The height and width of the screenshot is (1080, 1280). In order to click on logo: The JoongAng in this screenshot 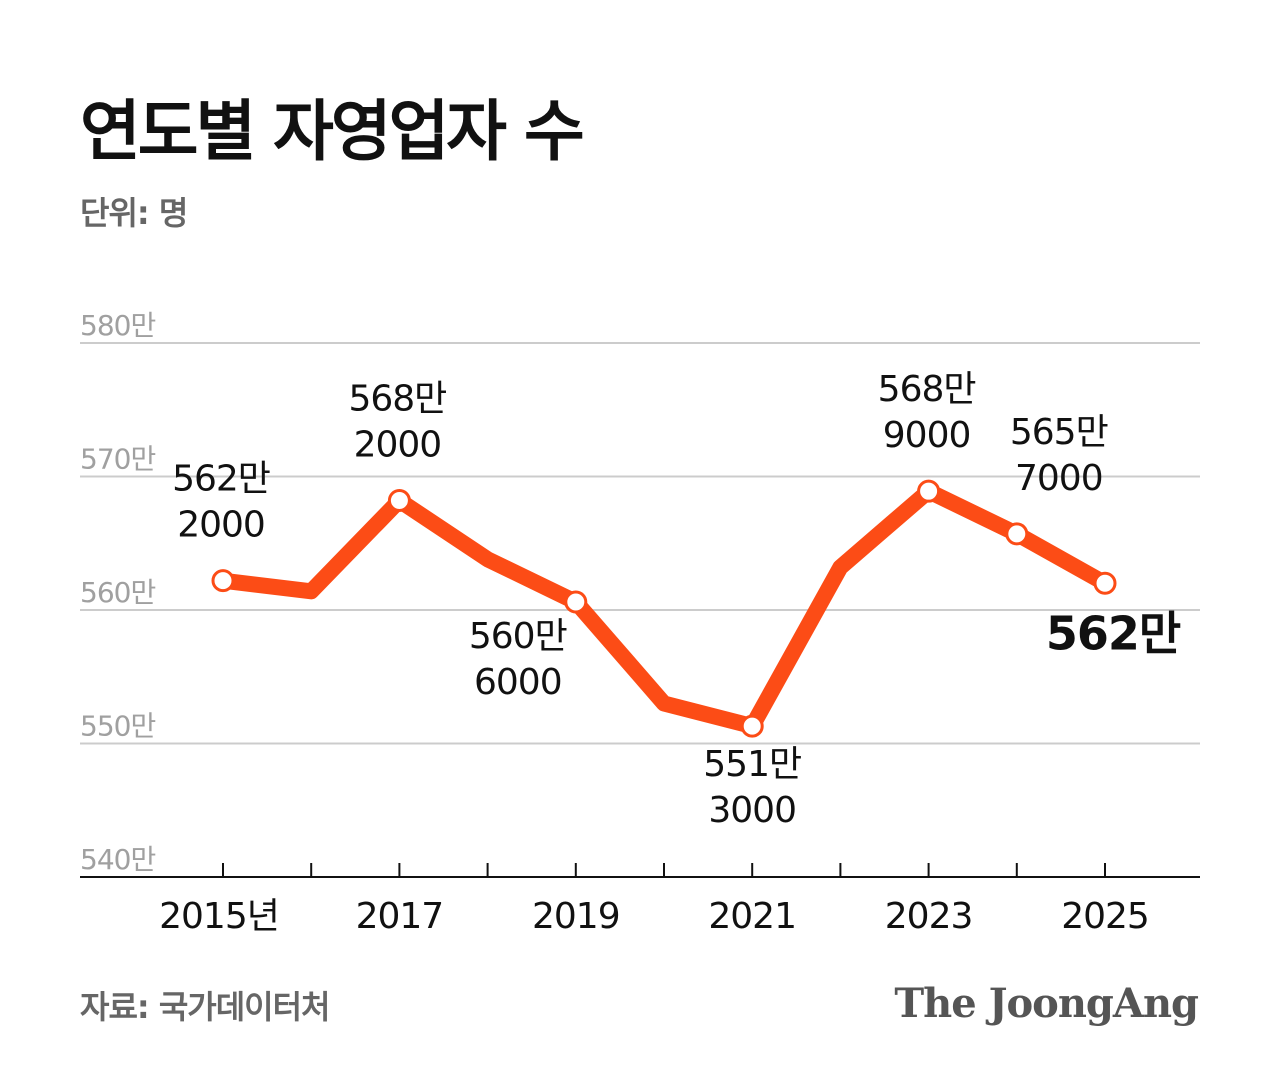, I will do `click(1046, 1003)`.